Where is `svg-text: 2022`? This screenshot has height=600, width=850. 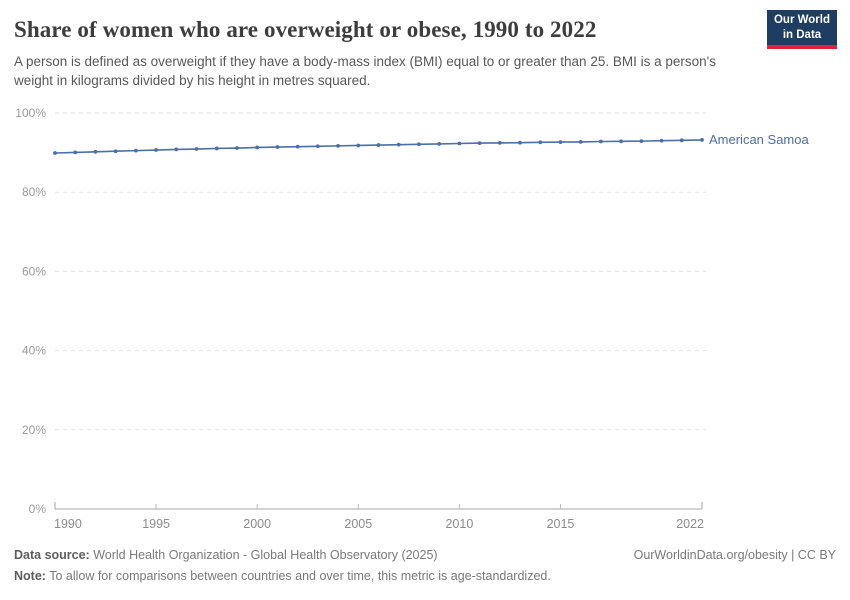 svg-text: 2022 is located at coordinates (690, 524).